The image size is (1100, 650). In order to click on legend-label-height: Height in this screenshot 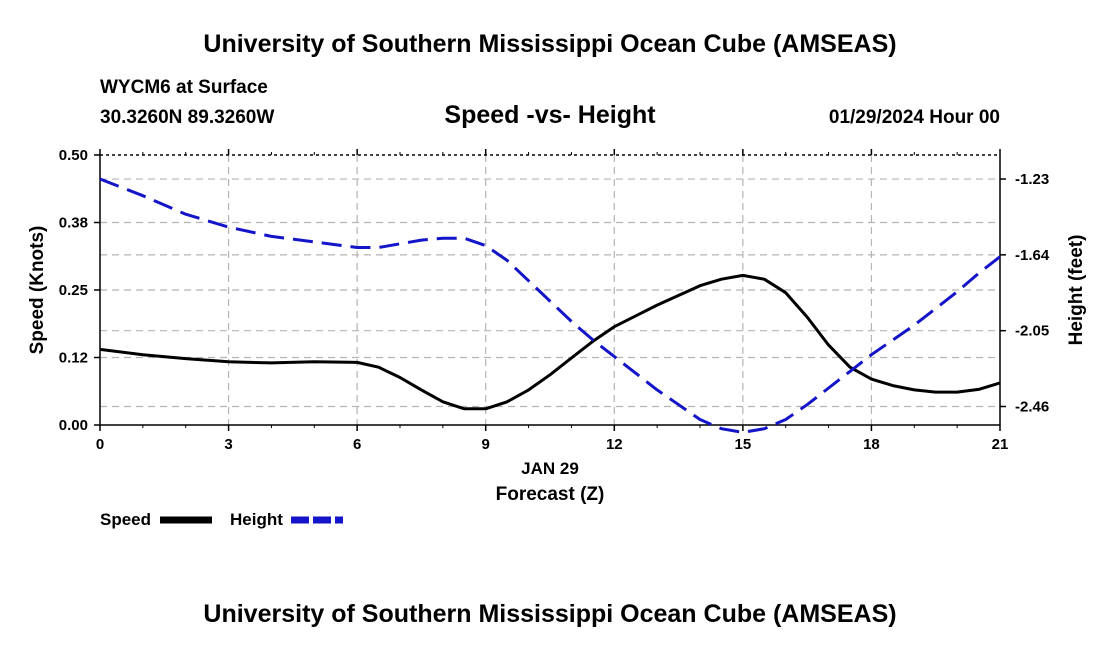, I will do `click(256, 519)`.